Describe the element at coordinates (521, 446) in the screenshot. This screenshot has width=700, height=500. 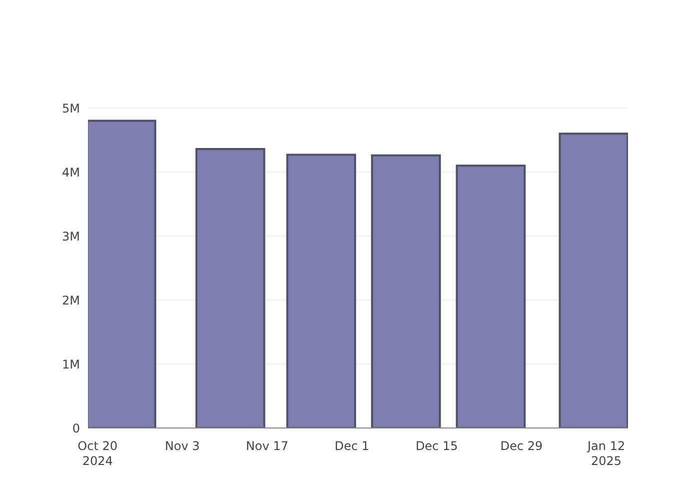
I see `x-tick-label: Dec 29` at that location.